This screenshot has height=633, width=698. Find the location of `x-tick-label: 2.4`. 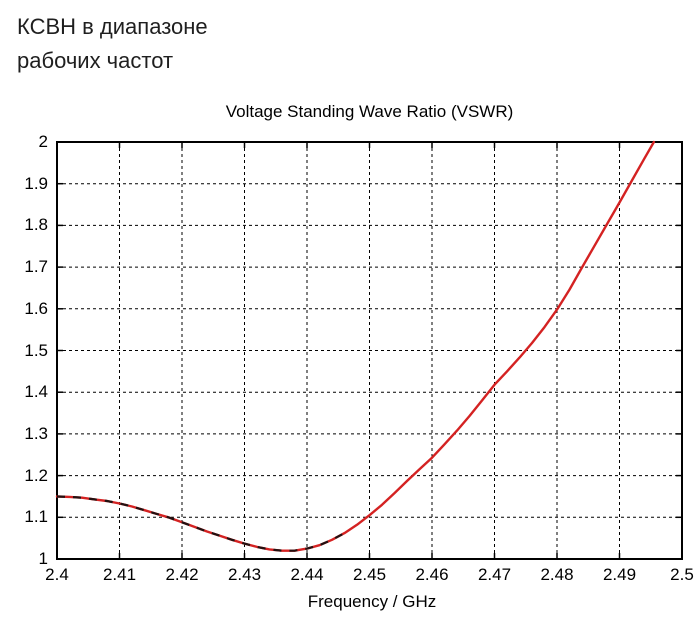

x-tick-label: 2.4 is located at coordinates (57, 574).